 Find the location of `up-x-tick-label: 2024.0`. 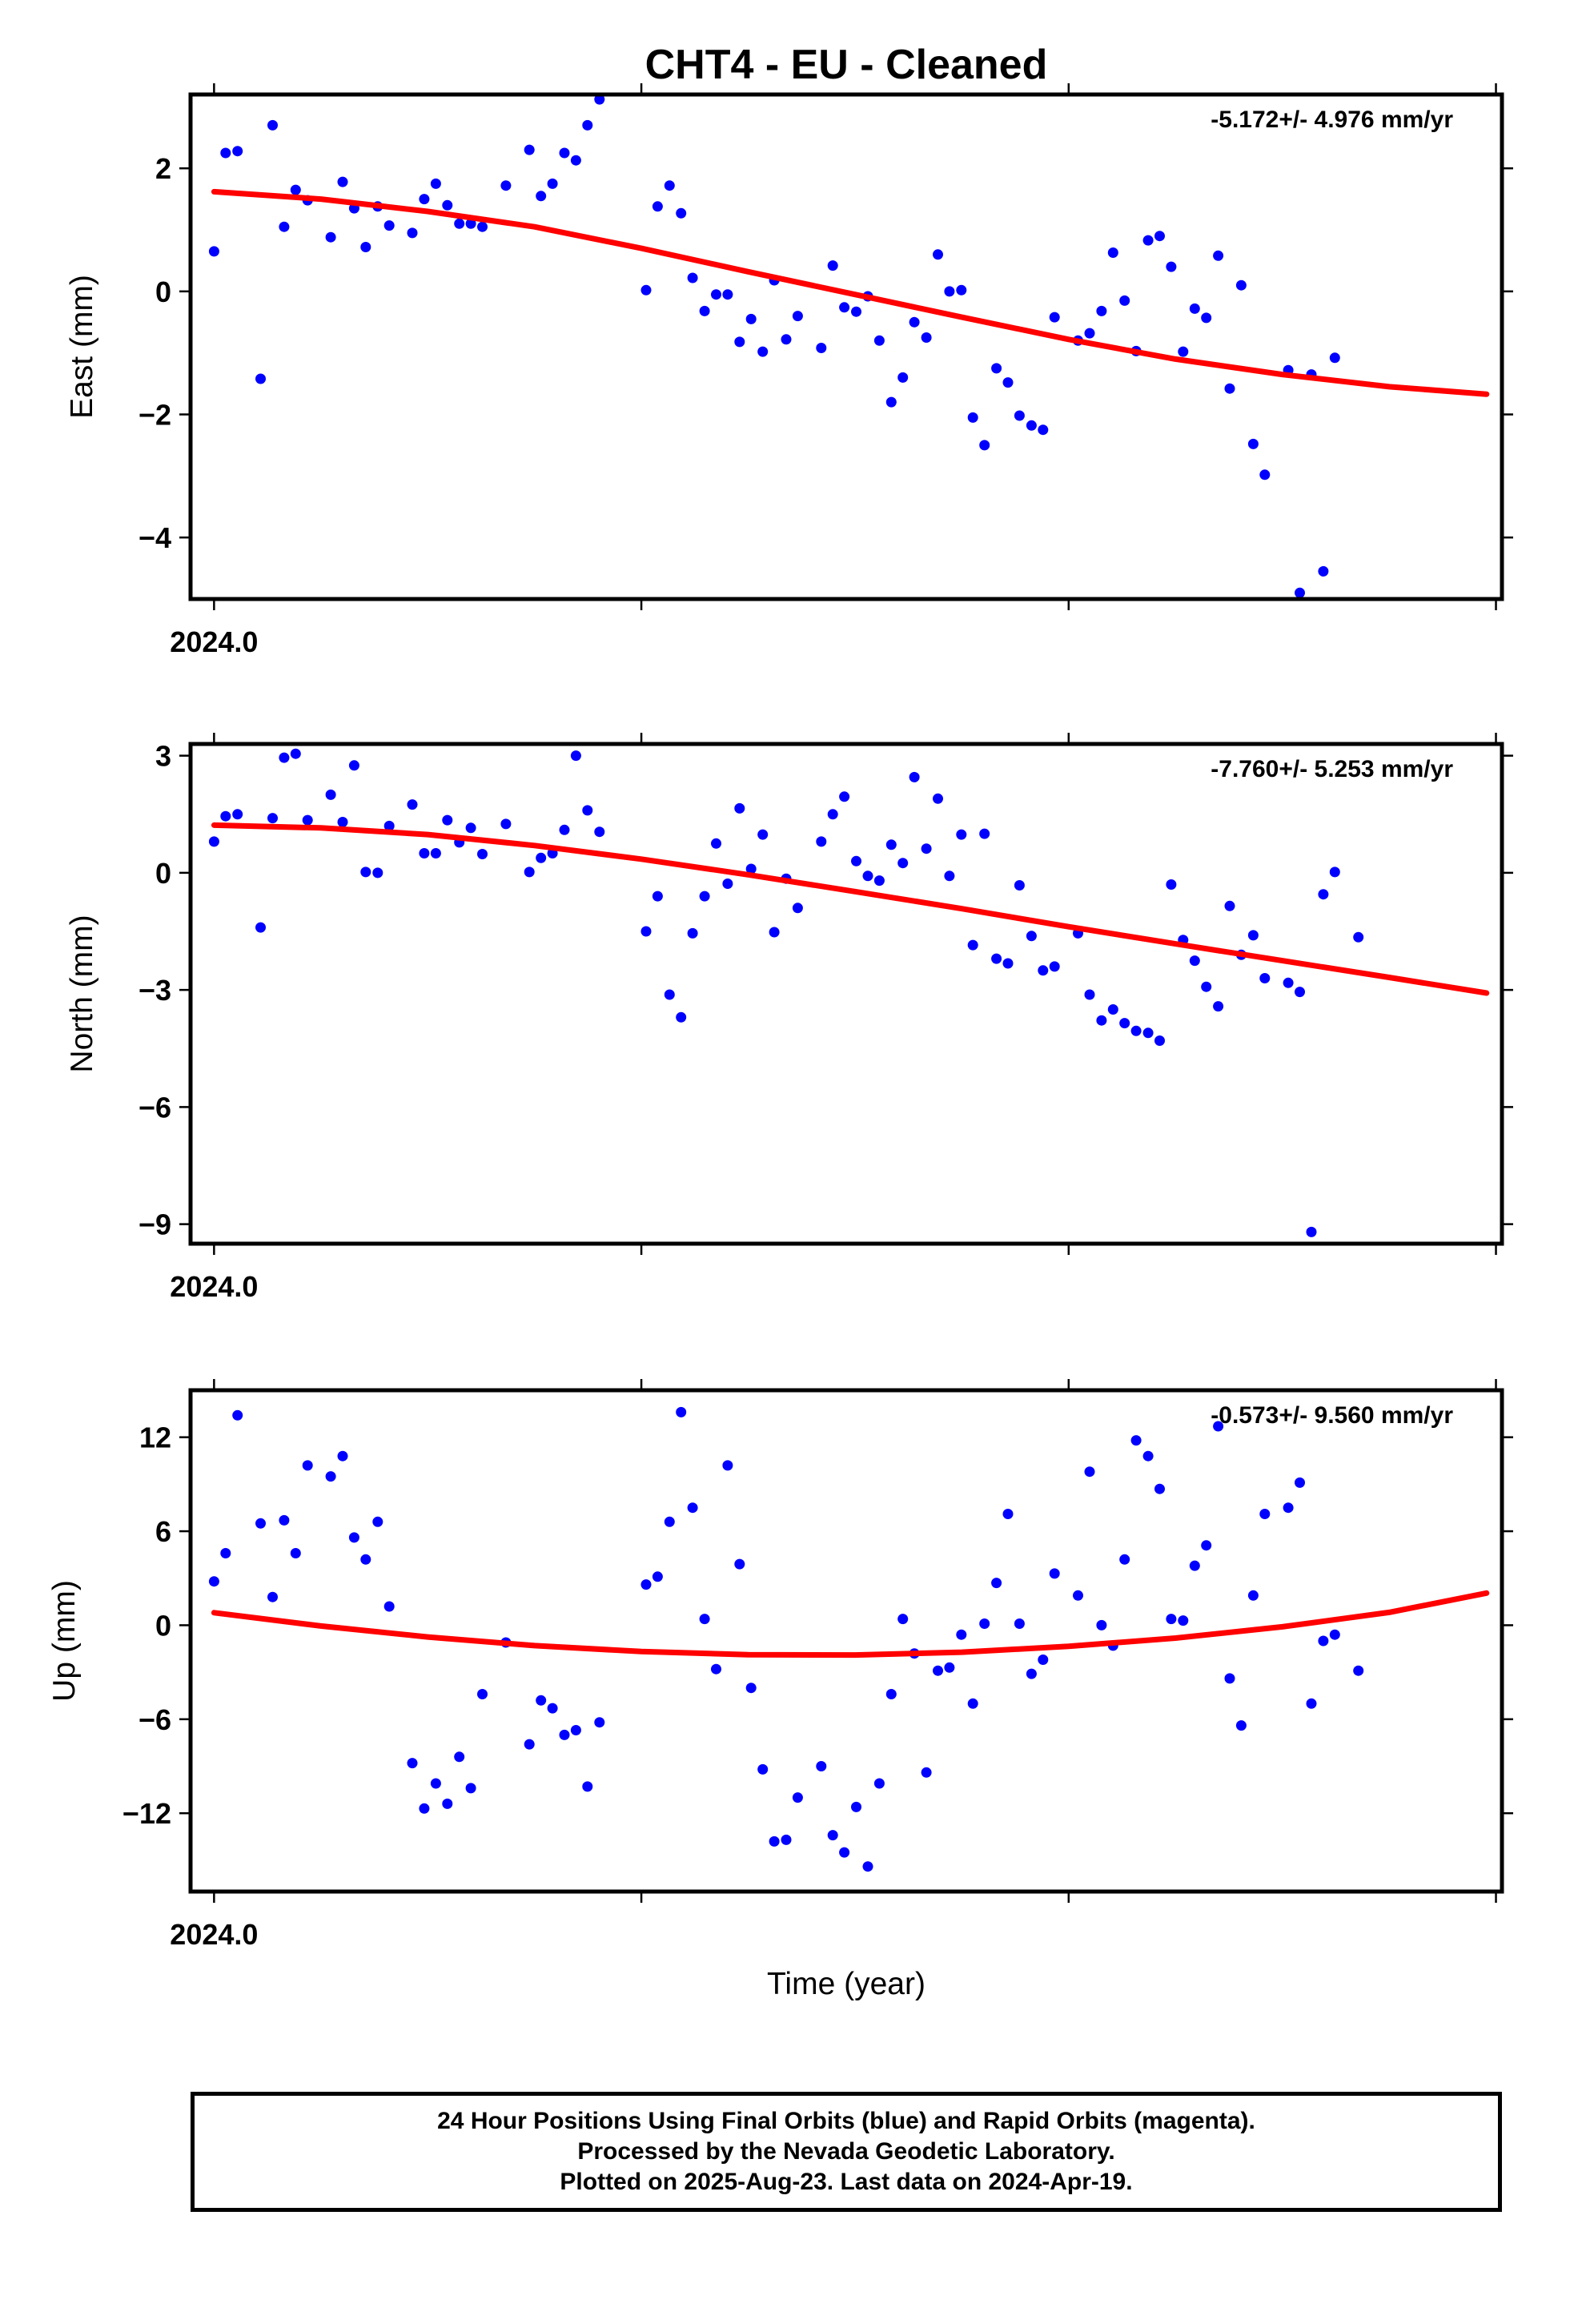

up-x-tick-label: 2024.0 is located at coordinates (214, 1934).